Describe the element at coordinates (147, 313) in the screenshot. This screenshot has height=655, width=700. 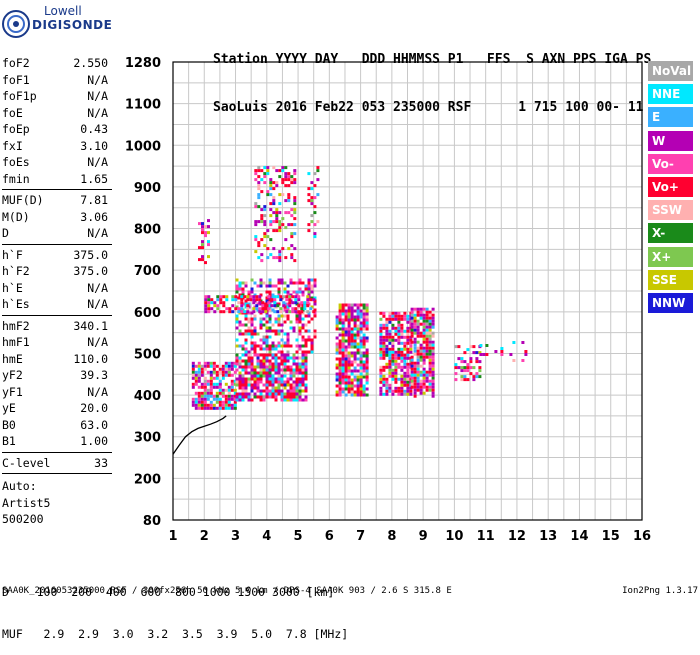
I see `y-tick-label: 600` at that location.